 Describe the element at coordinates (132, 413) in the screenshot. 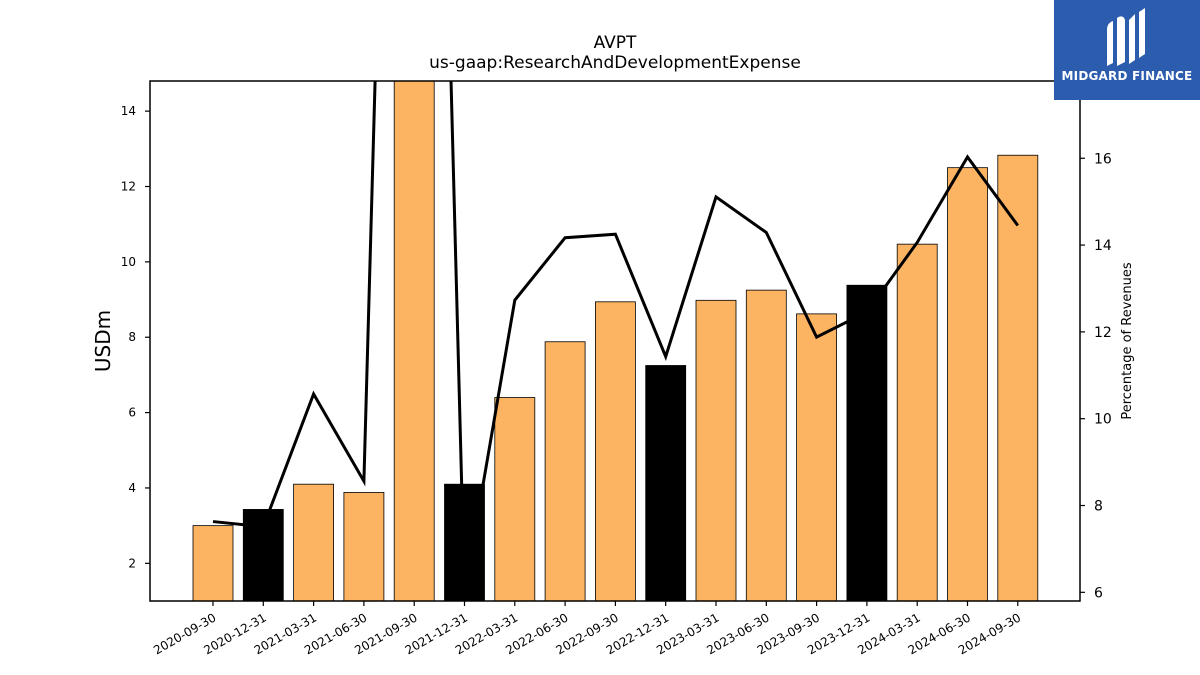

I see `y-tick-label: 6` at that location.